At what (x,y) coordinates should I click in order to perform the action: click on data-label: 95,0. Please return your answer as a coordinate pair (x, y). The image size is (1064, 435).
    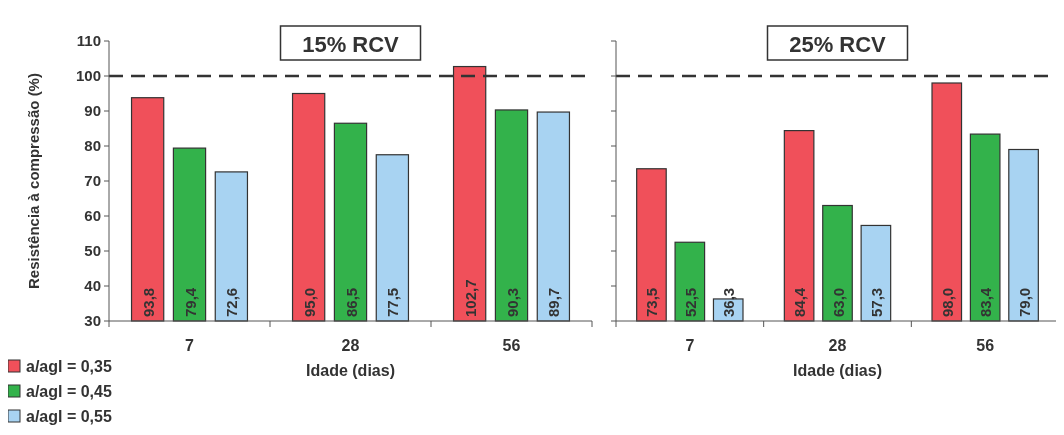
    Looking at the image, I should click on (309, 302).